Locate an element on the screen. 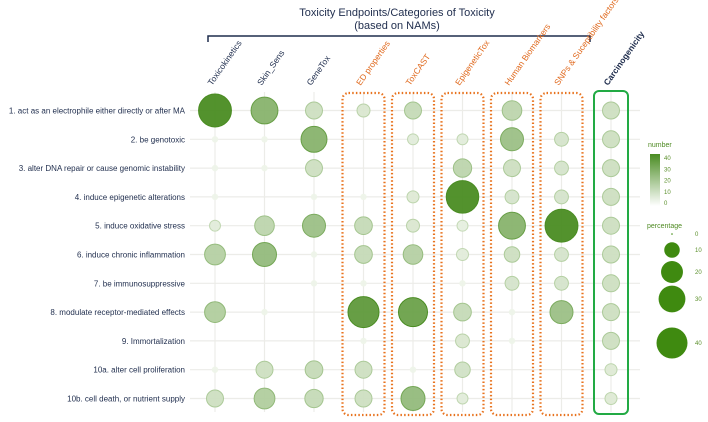  column-label: ToxCAST is located at coordinates (417, 69).